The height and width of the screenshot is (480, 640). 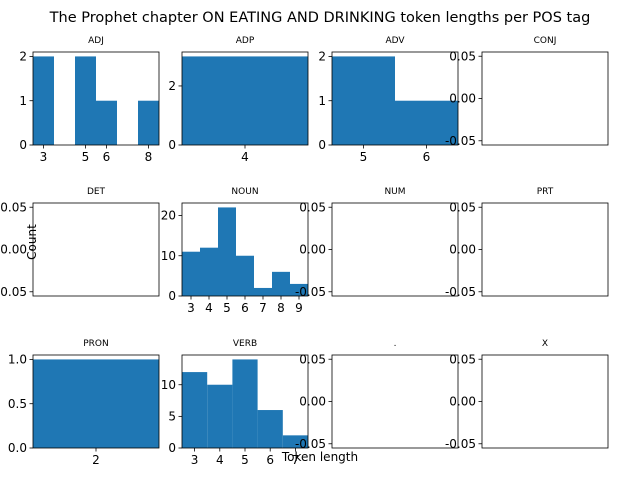 I want to click on subplot-title: NOUN, so click(x=244, y=192).